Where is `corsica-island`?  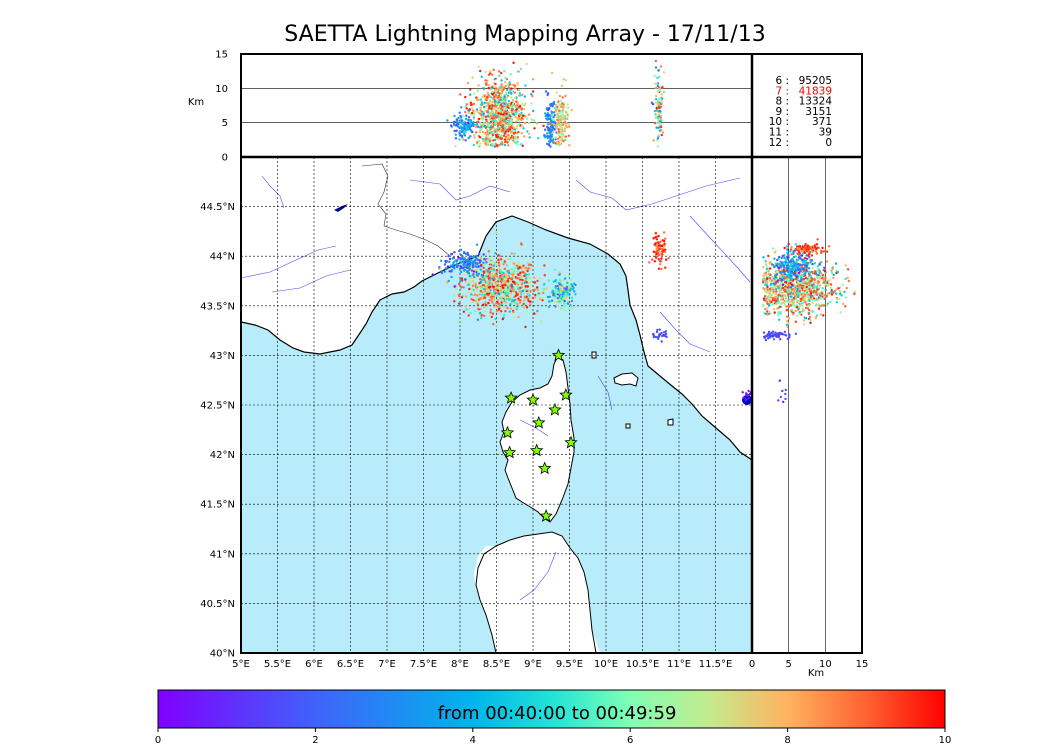
corsica-island is located at coordinates (537, 439).